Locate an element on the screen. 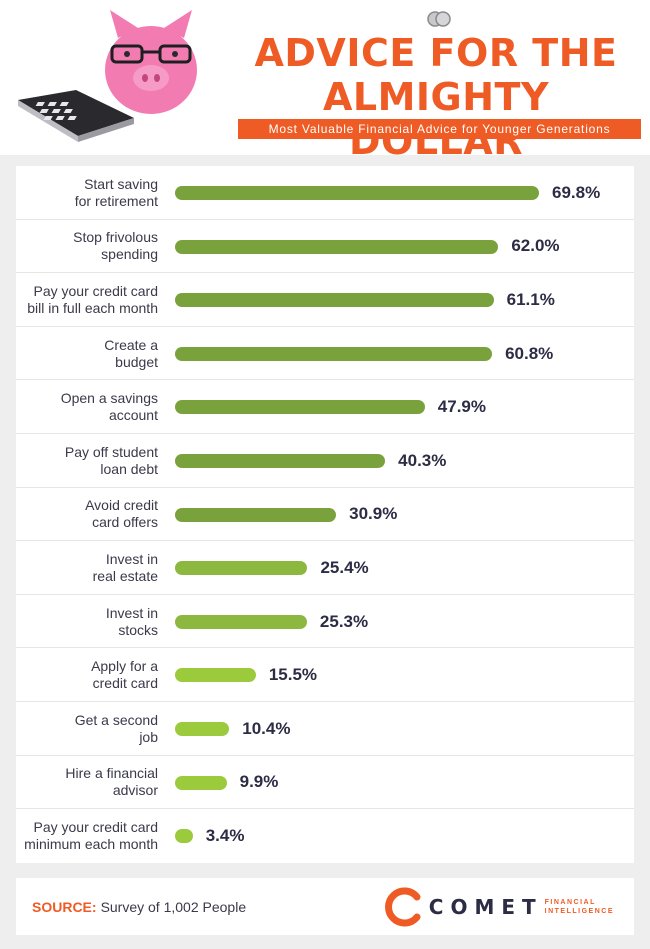 The width and height of the screenshot is (650, 949). category-label: Pay off student loan debt is located at coordinates (83, 461).